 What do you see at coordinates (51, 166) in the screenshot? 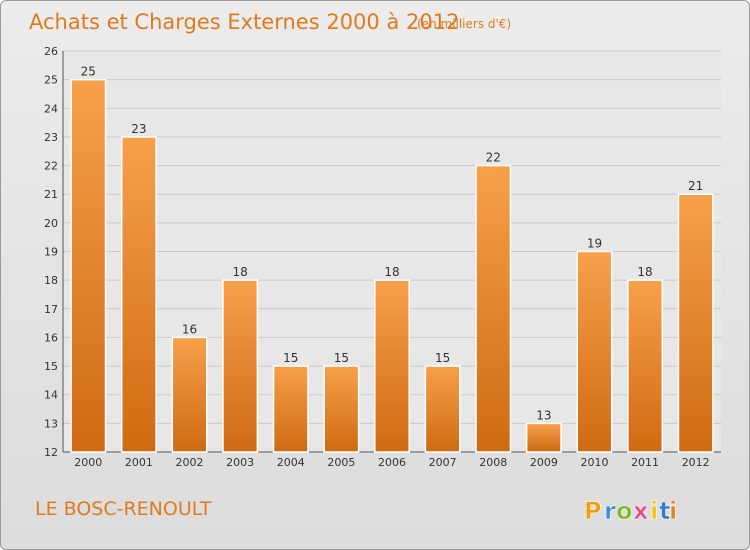
I see `y-tick-label: 22` at bounding box center [51, 166].